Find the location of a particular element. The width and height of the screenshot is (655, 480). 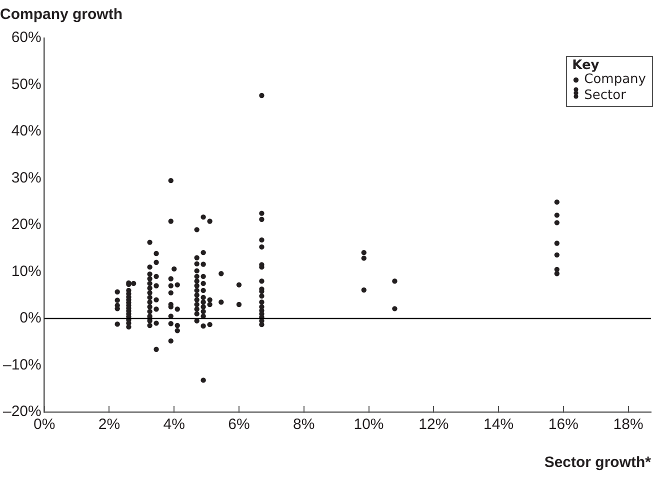

y-tick-label: 50% is located at coordinates (26, 84).